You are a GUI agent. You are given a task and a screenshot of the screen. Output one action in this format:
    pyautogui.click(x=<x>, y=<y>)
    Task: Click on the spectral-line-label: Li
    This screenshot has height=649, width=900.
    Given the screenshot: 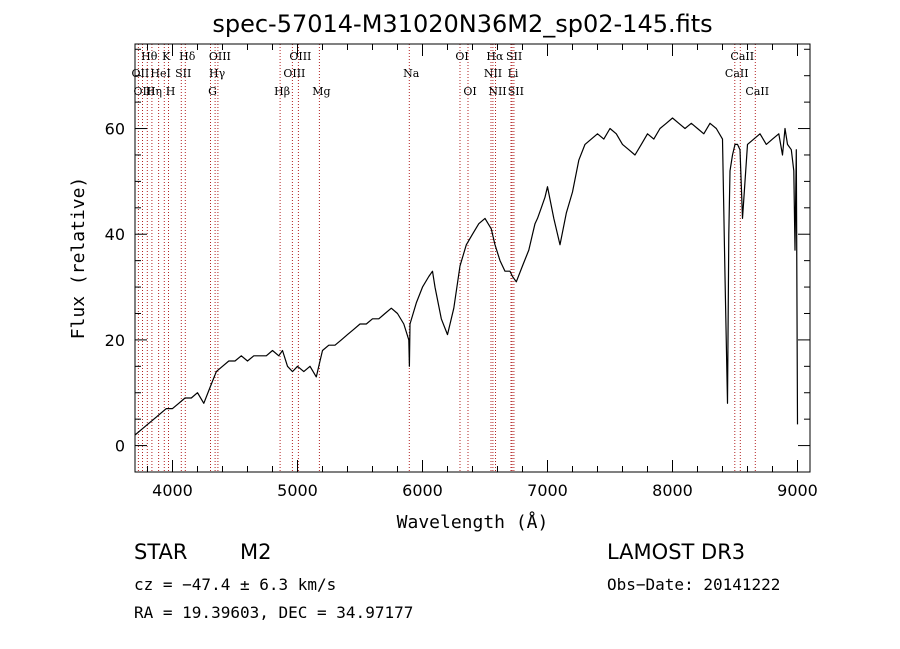 What is the action you would take?
    pyautogui.click(x=513, y=73)
    